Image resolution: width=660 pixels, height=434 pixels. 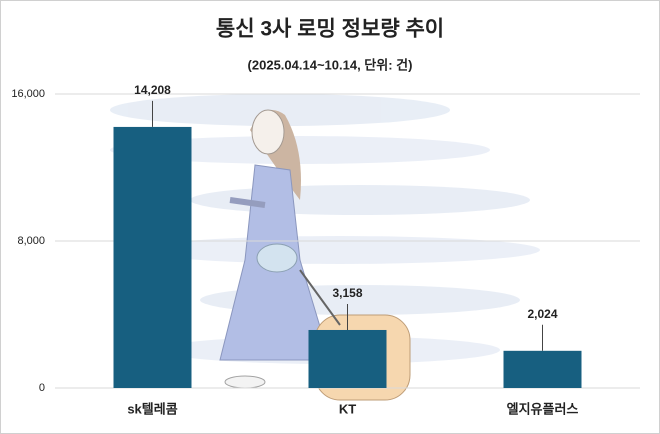 I want to click on value-label: 2,024, so click(x=542, y=314).